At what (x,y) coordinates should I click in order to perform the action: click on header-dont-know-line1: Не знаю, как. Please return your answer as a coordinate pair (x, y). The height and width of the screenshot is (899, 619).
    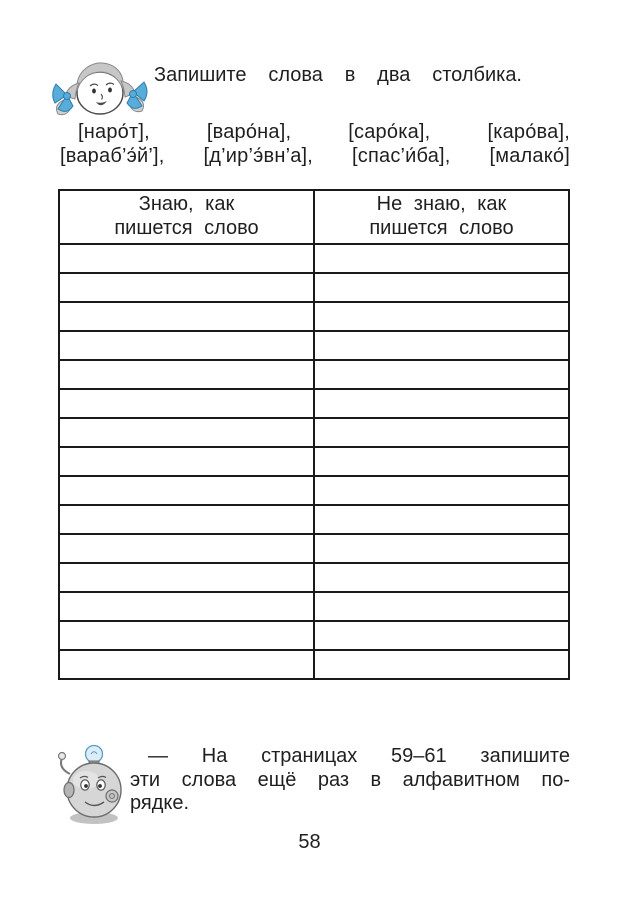
    Looking at the image, I should click on (441, 204).